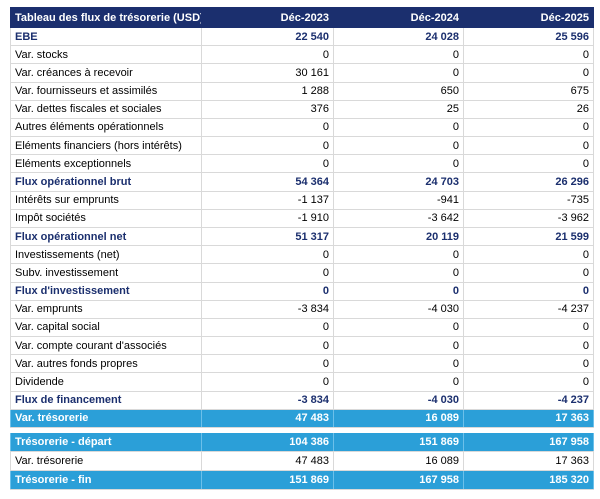  I want to click on table-row: Dividende 0 0 0, so click(302, 382).